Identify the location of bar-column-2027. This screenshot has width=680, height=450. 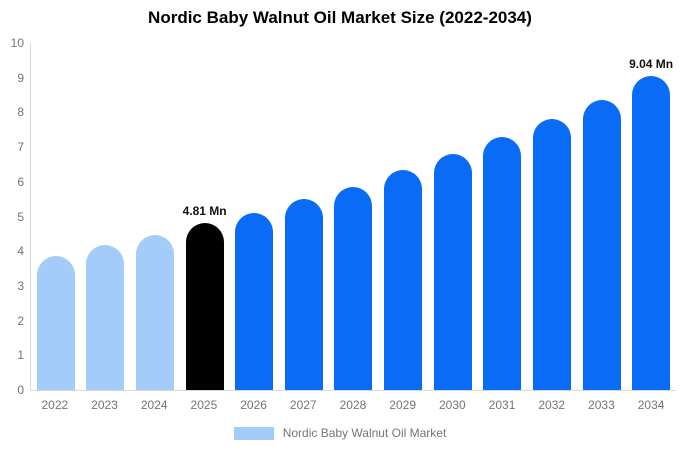
(303, 216).